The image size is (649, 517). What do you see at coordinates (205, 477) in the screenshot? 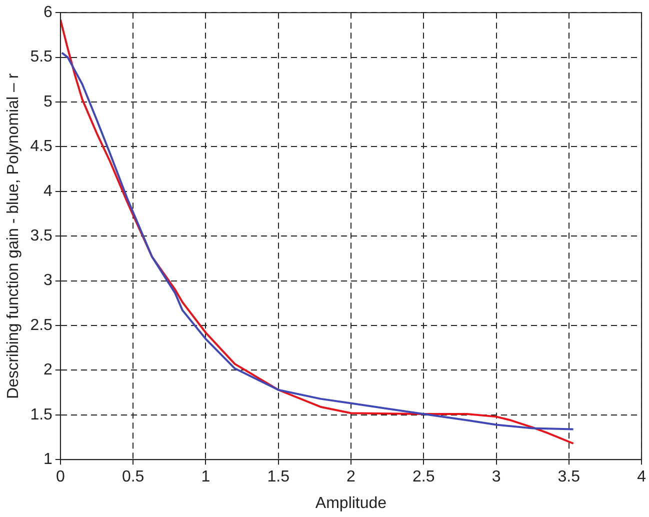
I see `x-tick-label: 1` at bounding box center [205, 477].